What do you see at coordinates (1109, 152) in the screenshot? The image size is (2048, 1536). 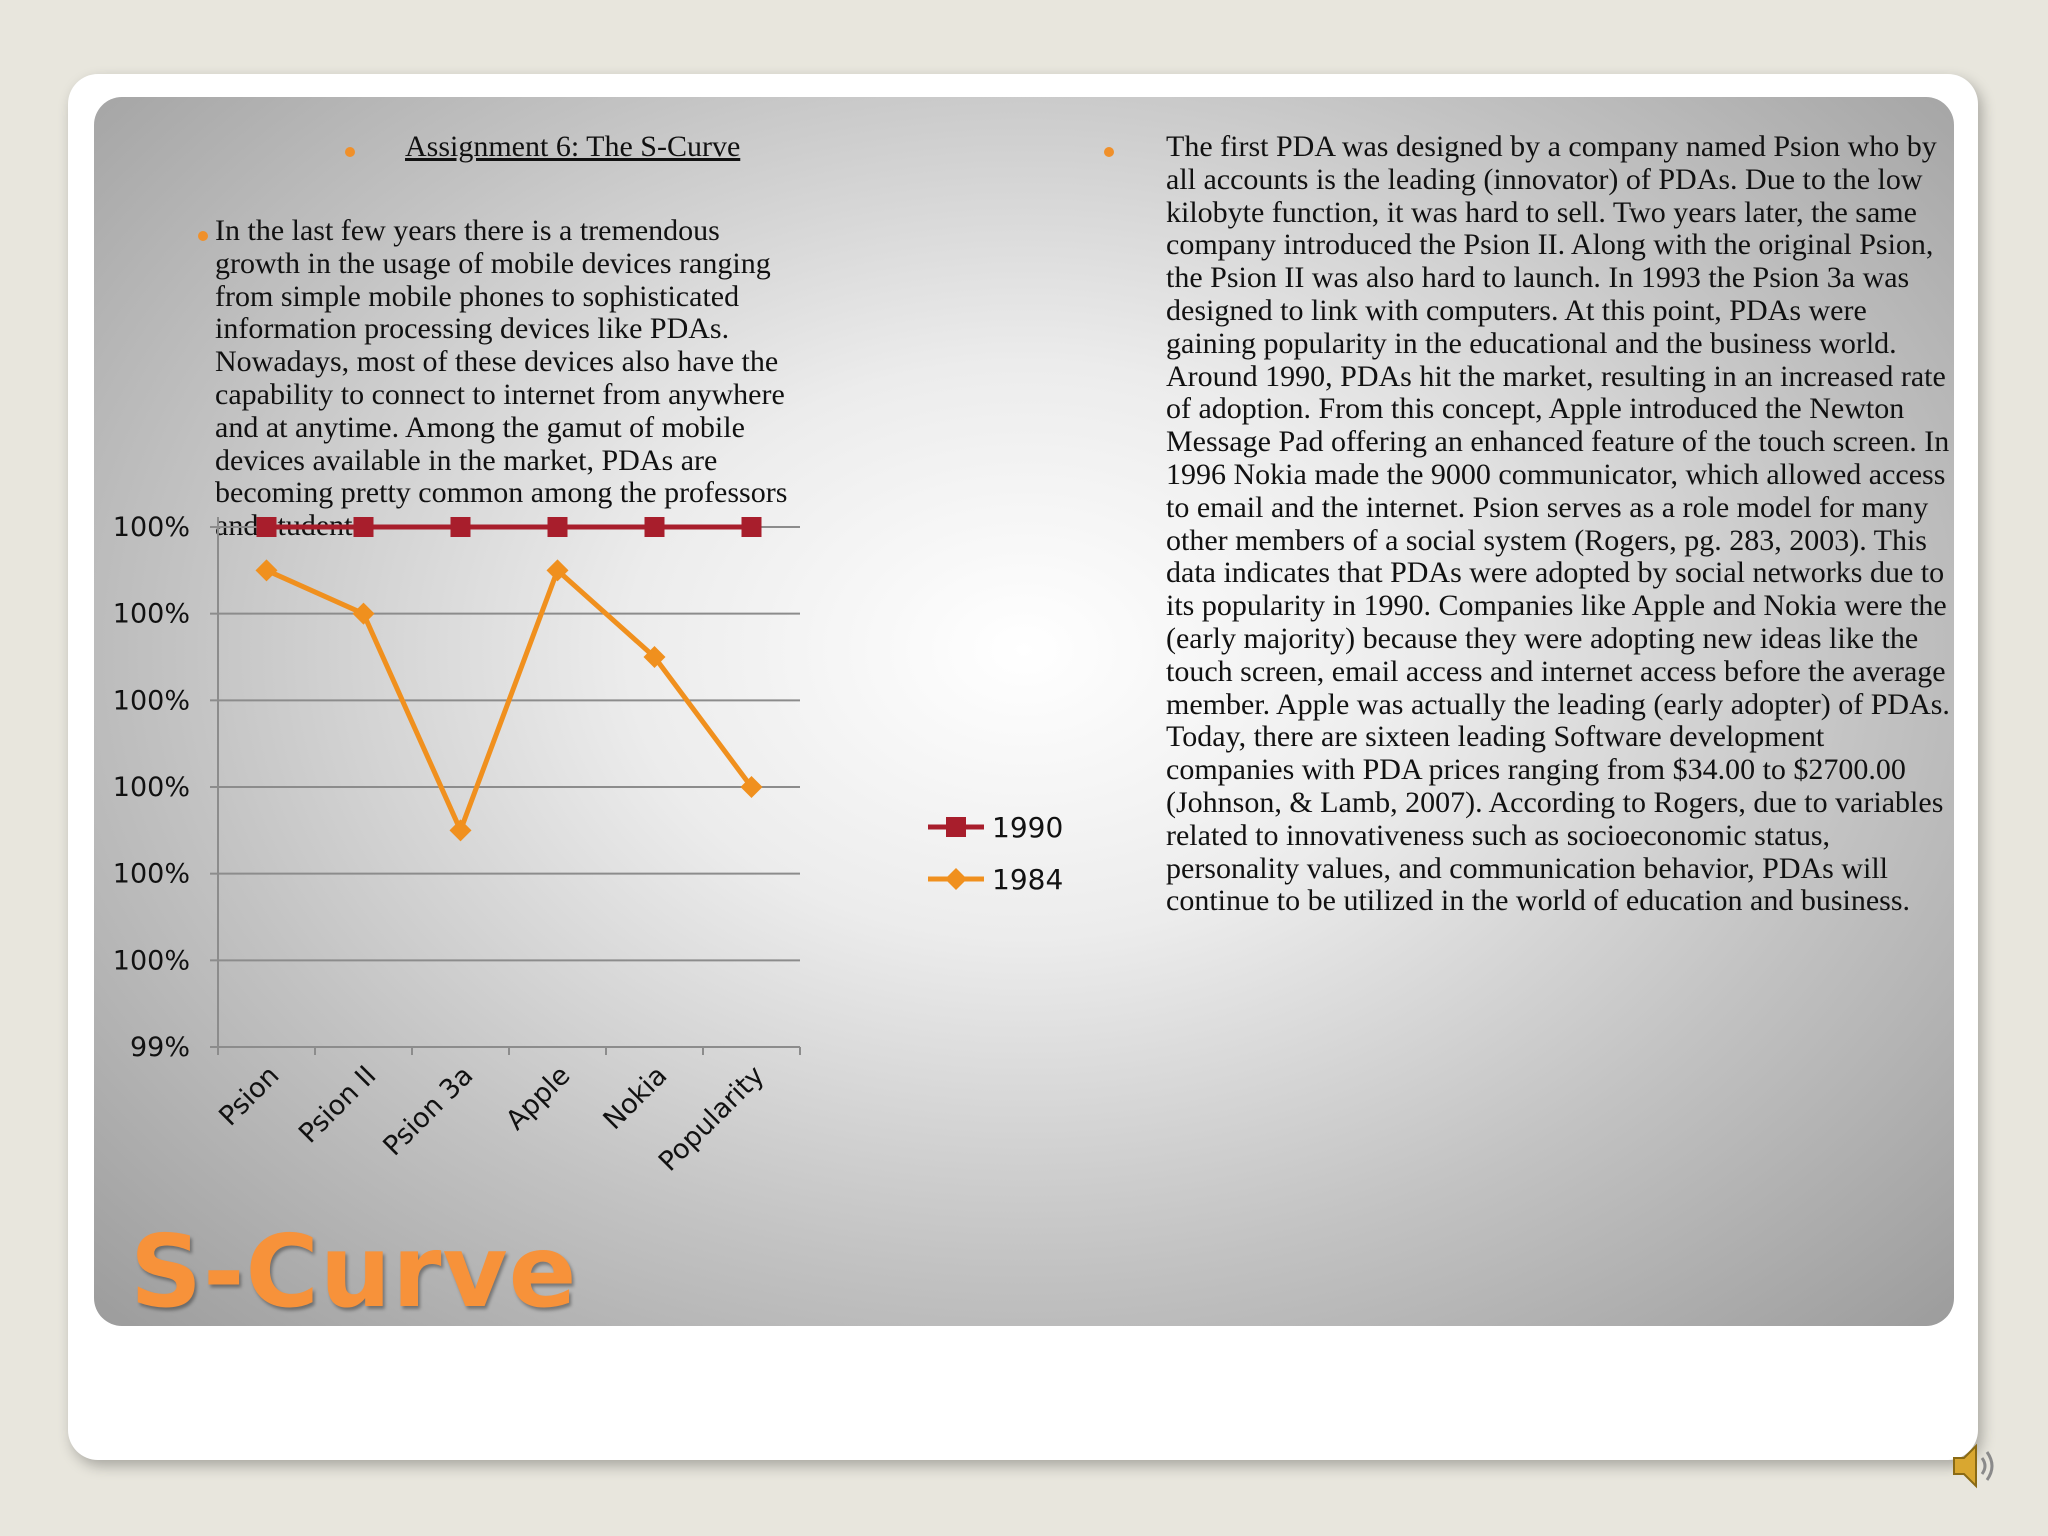 I see `right-paragraph-bullet` at bounding box center [1109, 152].